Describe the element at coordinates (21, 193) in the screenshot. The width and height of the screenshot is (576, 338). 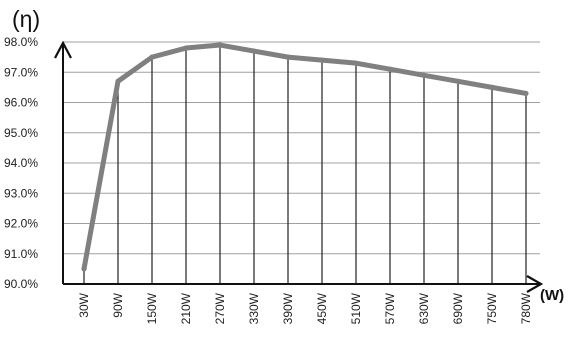
I see `y-tick-label: 93.0%` at that location.